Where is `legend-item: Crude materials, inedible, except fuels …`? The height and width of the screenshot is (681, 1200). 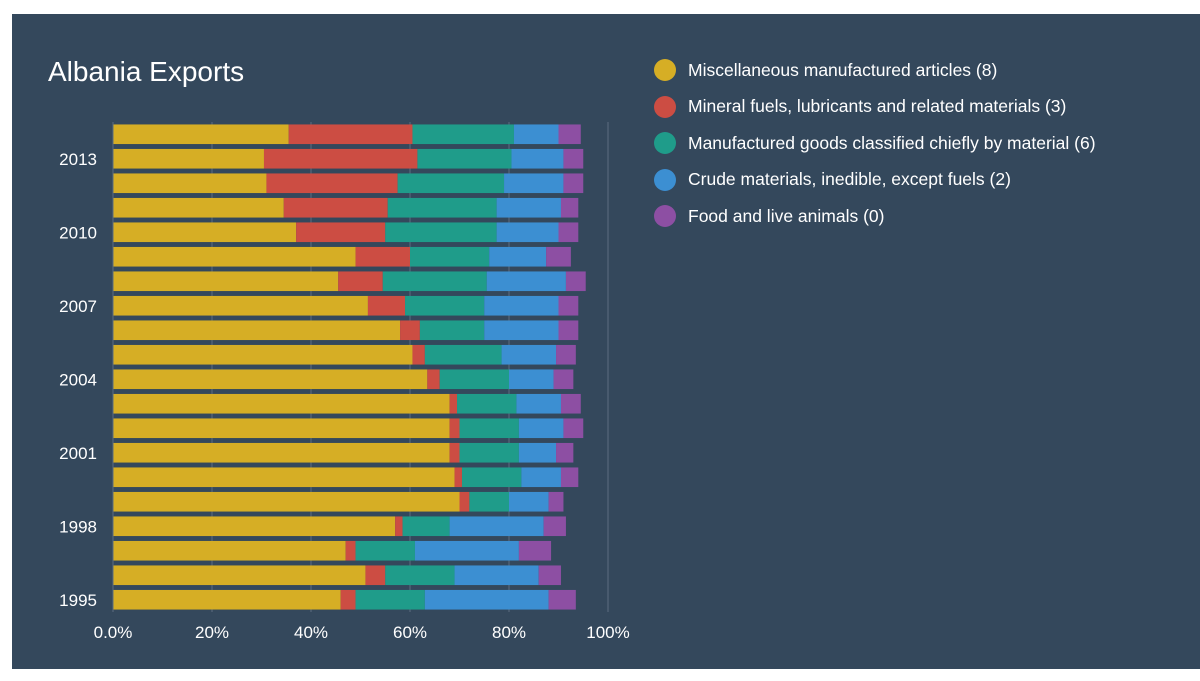
legend-item: Crude materials, inedible, except fuels … is located at coordinates (875, 180).